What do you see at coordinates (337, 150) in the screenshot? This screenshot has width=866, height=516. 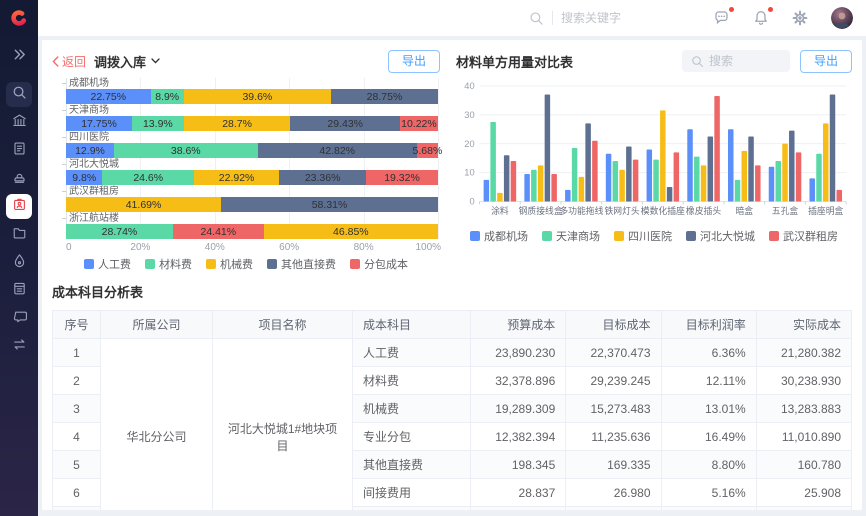 I see `bar-segment: 42.82%` at bounding box center [337, 150].